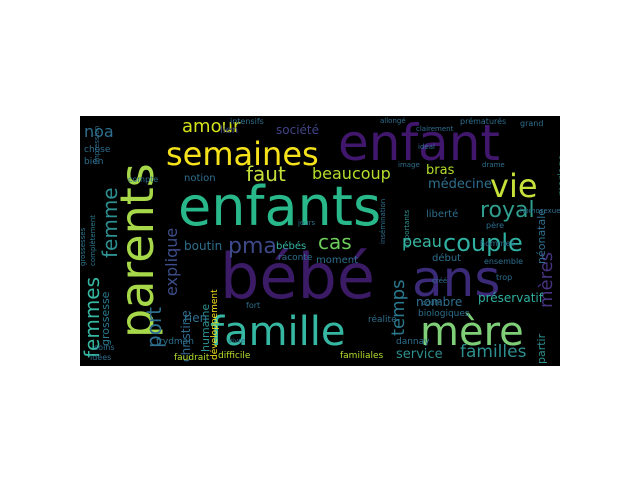 This screenshot has height=480, width=640. I want to click on word-ans: ans, so click(456, 279).